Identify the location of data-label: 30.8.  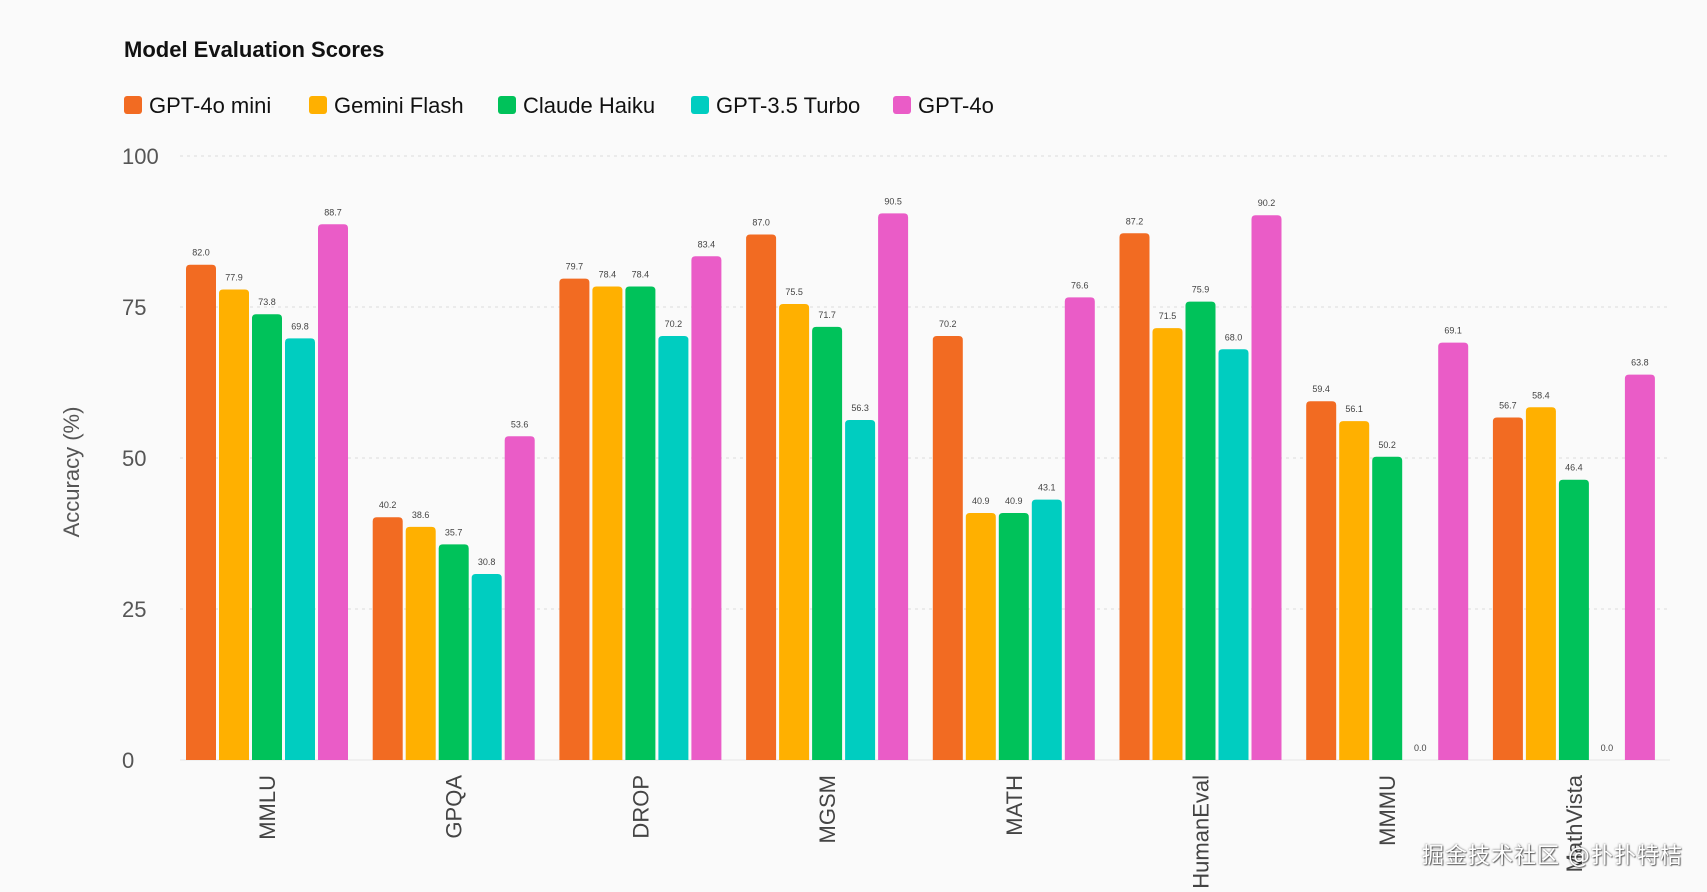
(487, 562).